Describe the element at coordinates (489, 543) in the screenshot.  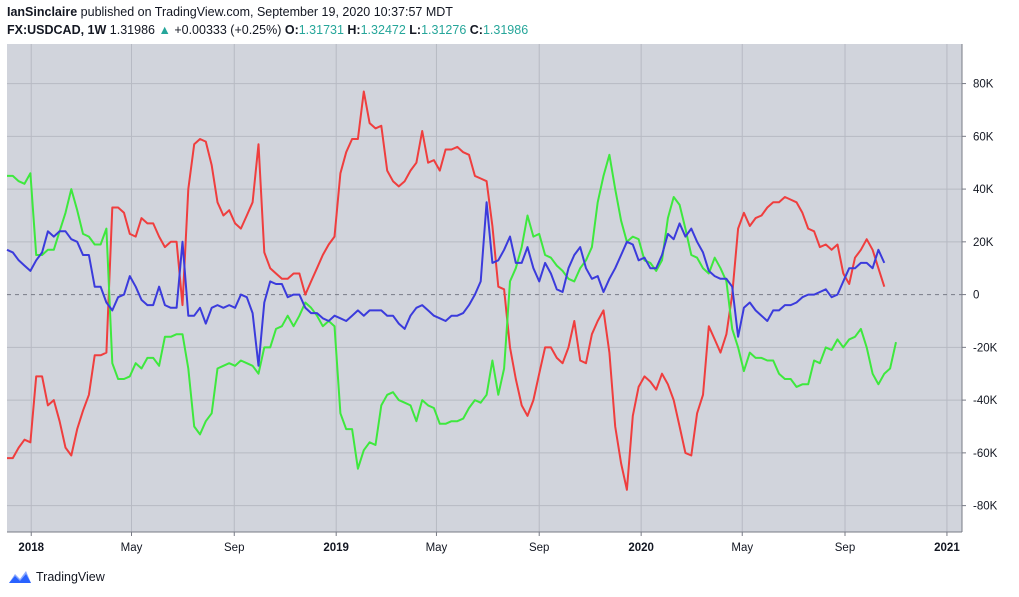
I see `time-axis: 2018 May Sep 2019 May Sep 2020 May Sep 2021` at that location.